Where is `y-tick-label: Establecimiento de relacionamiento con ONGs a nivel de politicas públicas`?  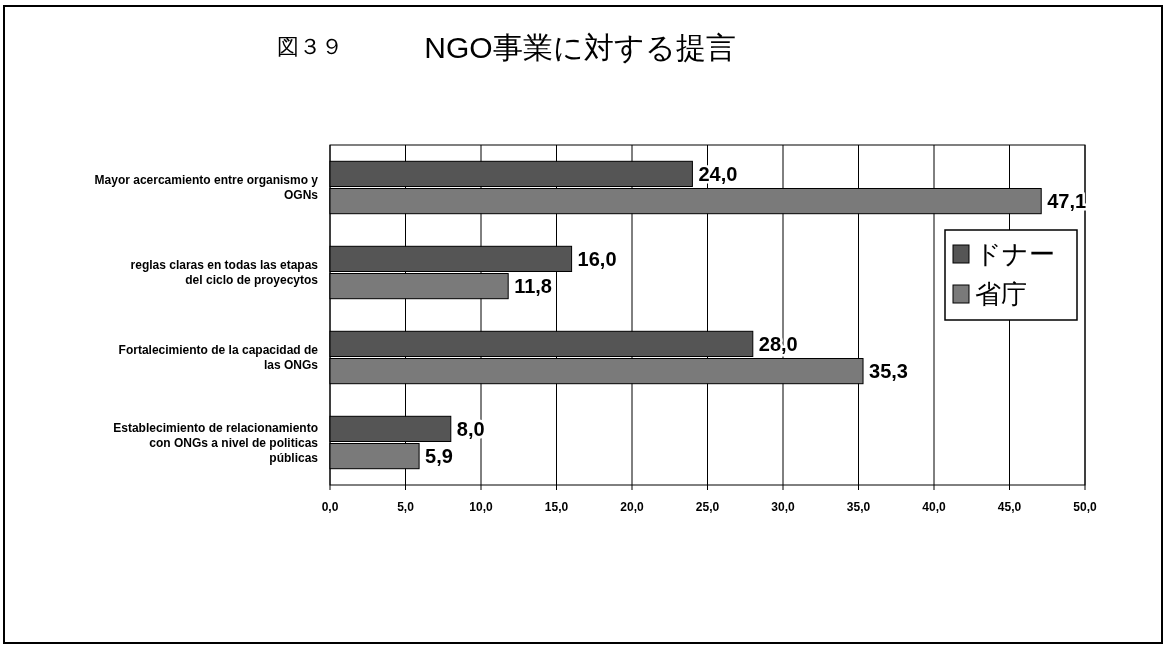
y-tick-label: Establecimiento de relacionamiento con ONGs a nivel de politicas públicas is located at coordinates (216, 442).